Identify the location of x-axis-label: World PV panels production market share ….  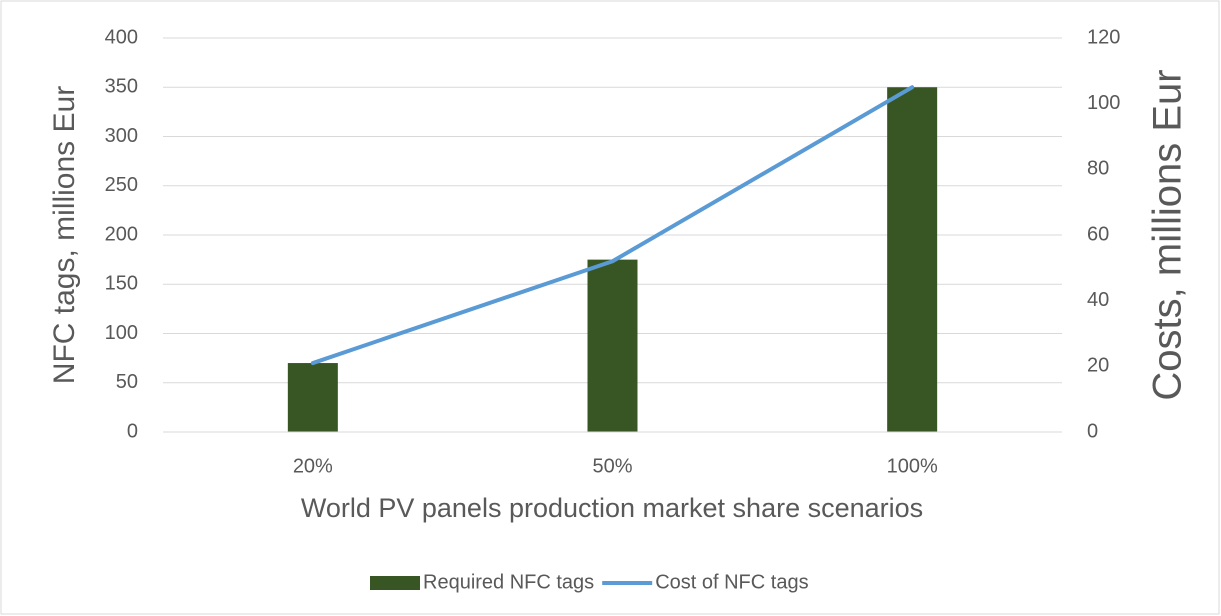
(612, 508).